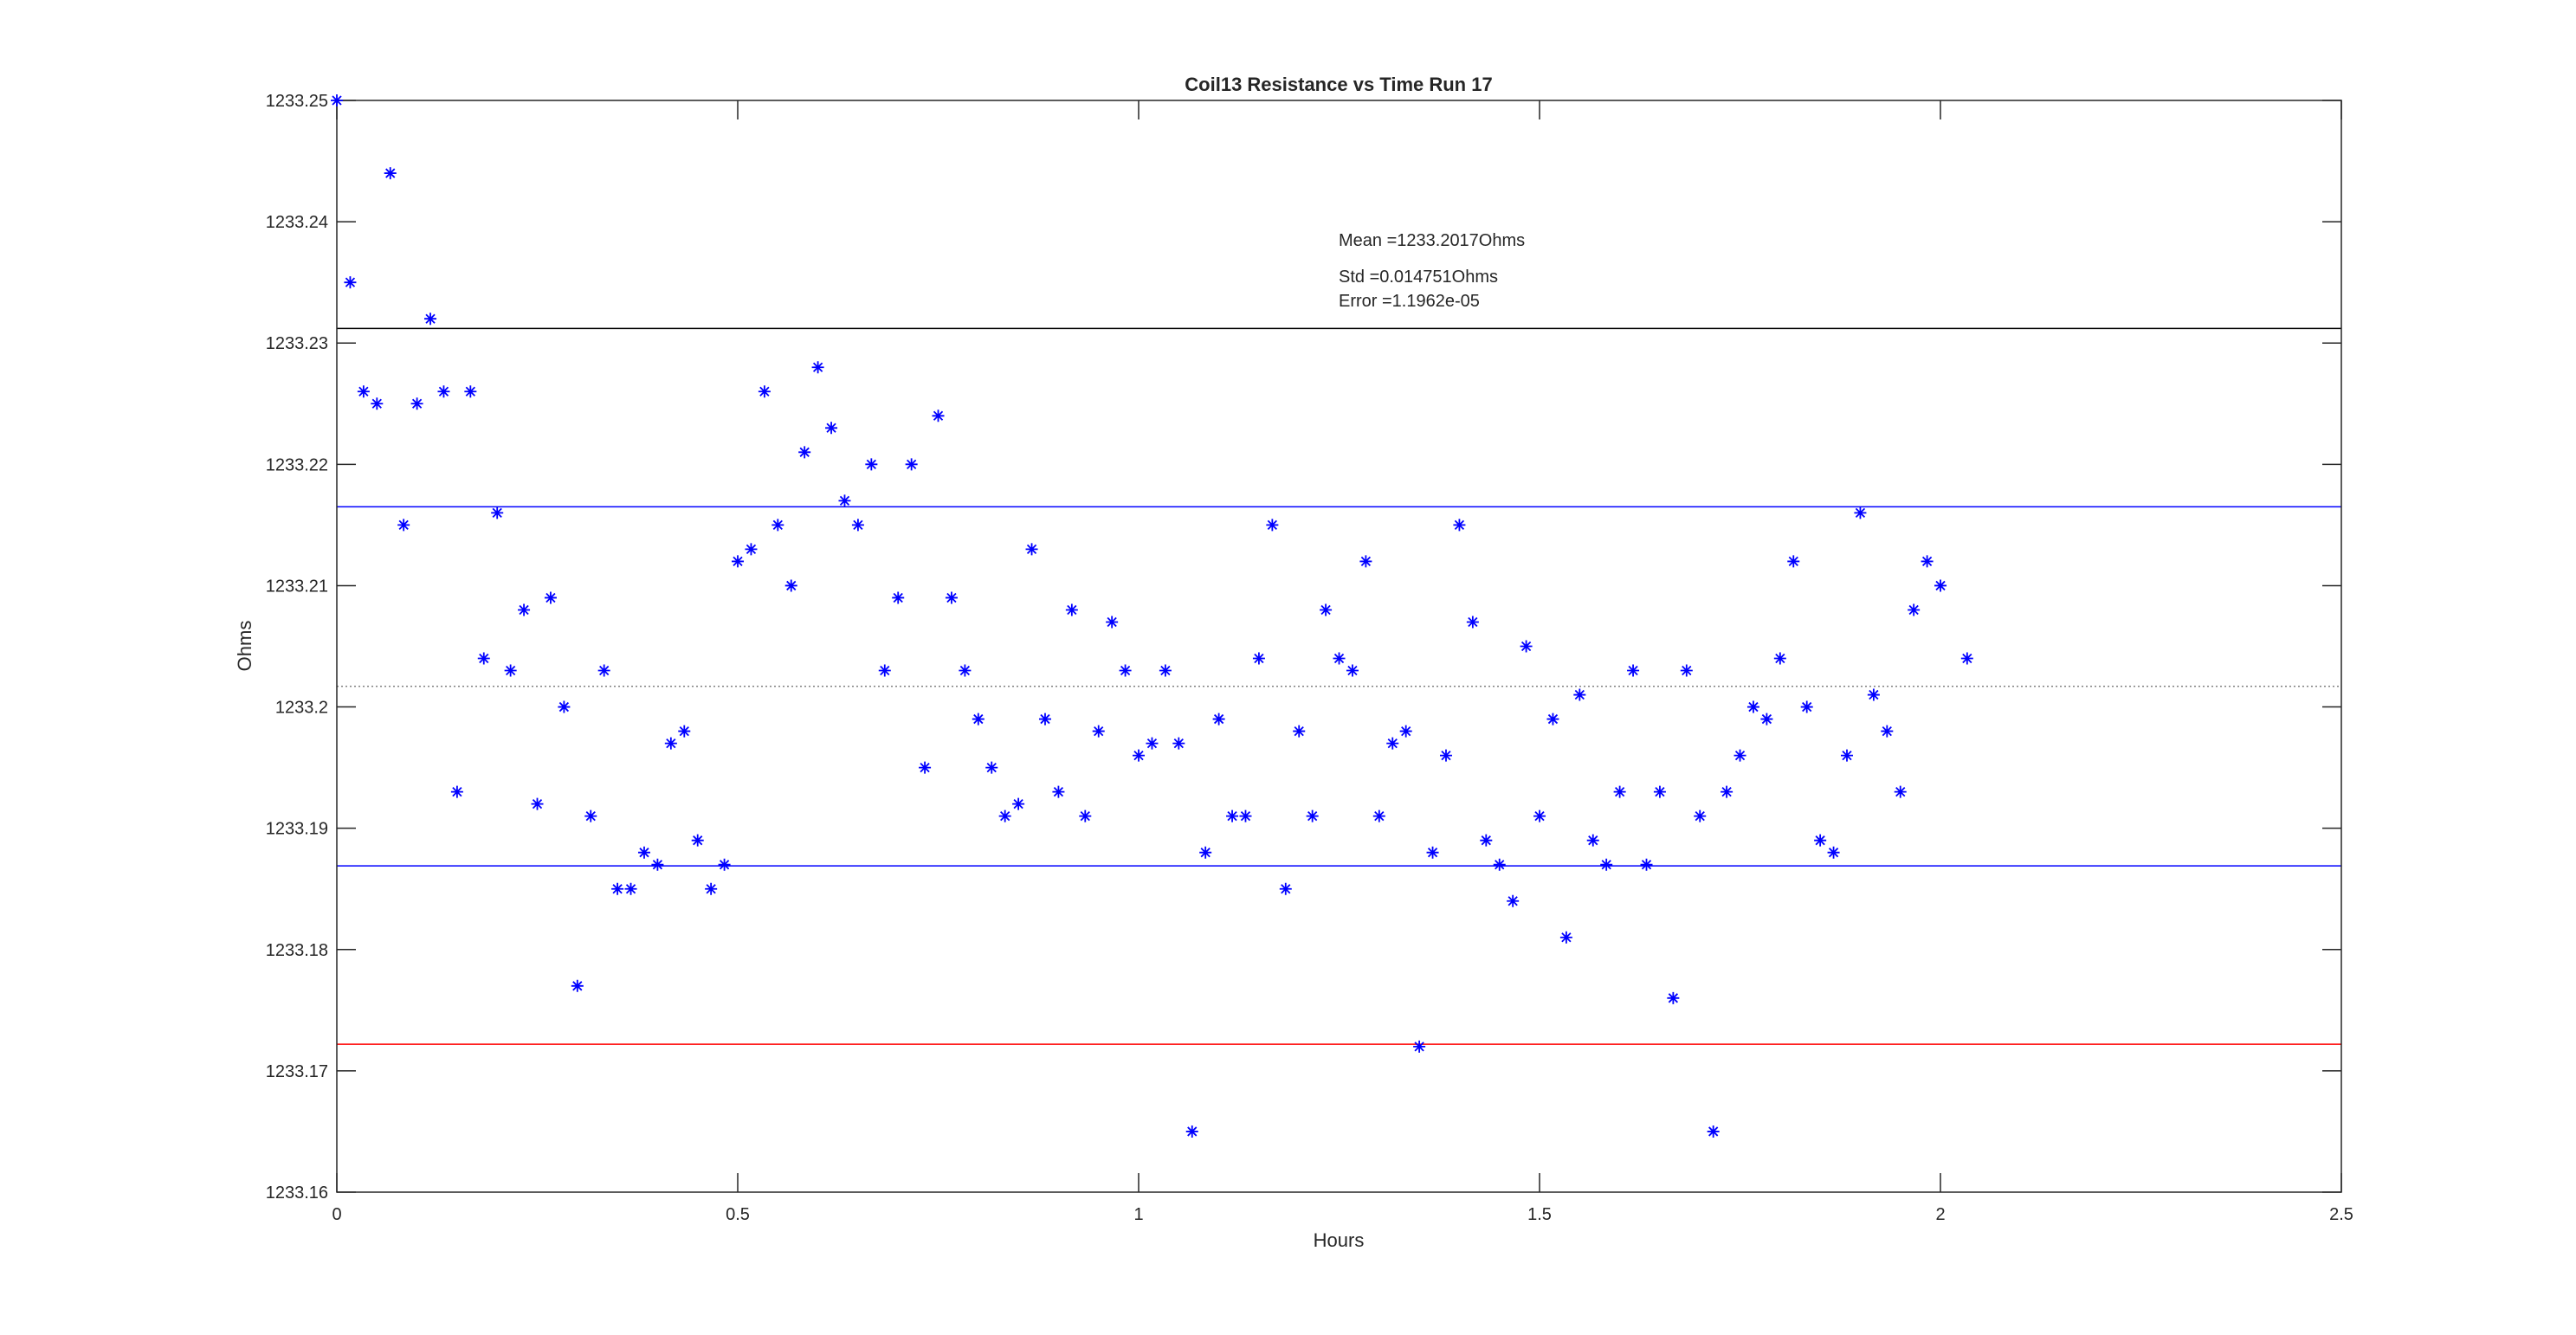 This screenshot has width=2576, height=1335. What do you see at coordinates (297, 587) in the screenshot?
I see `y-tick-label: 1233.21` at bounding box center [297, 587].